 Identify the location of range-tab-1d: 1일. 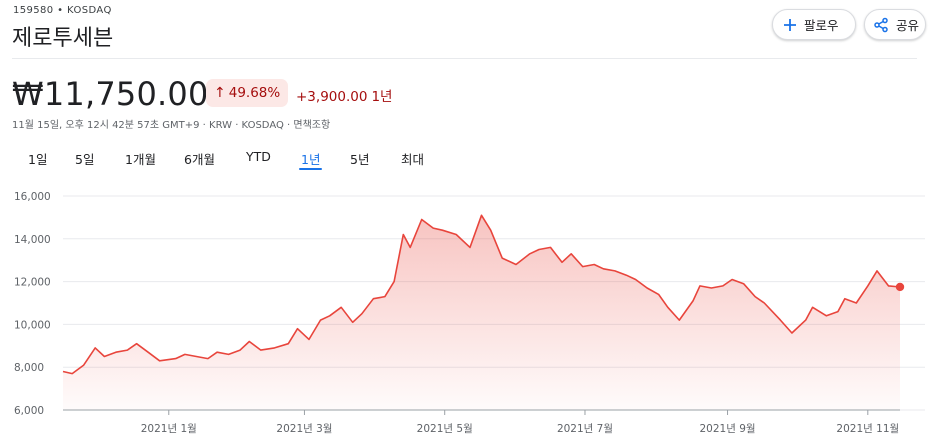
(38, 159).